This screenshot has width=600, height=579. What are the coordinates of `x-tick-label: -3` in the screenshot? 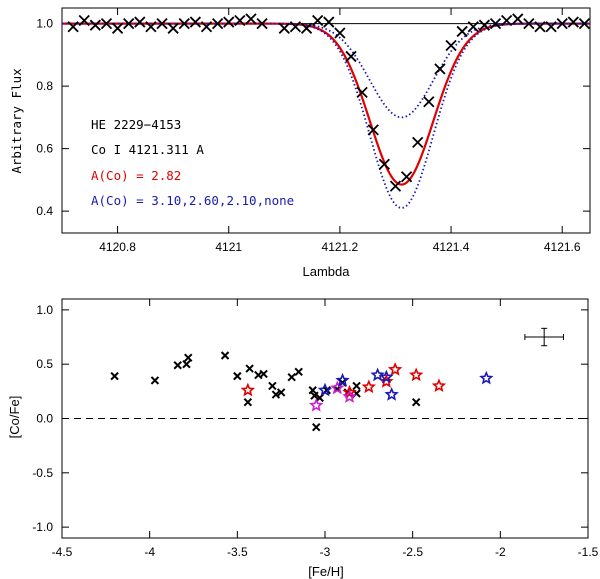 It's located at (325, 552).